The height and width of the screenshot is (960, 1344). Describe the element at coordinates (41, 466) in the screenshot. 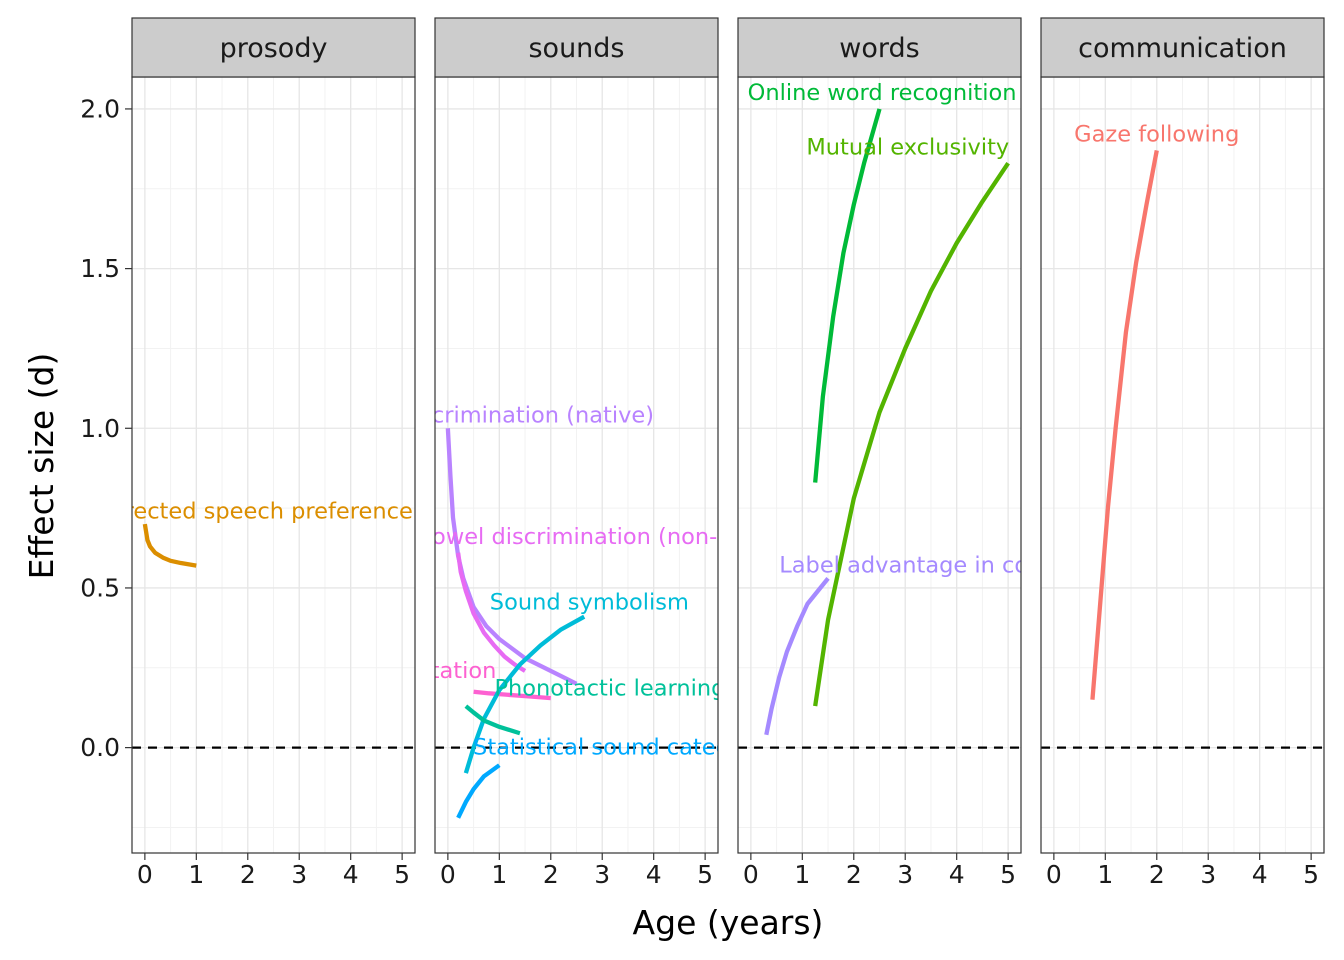

I see `y-axis-title: Effect size (d)` at that location.